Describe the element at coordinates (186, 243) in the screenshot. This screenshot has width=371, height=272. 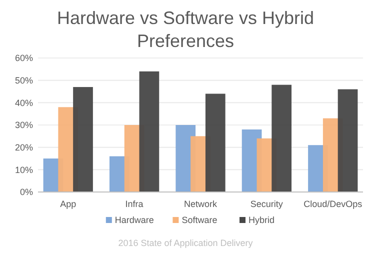
I see `text: 2016 State of Application Delivery` at that location.